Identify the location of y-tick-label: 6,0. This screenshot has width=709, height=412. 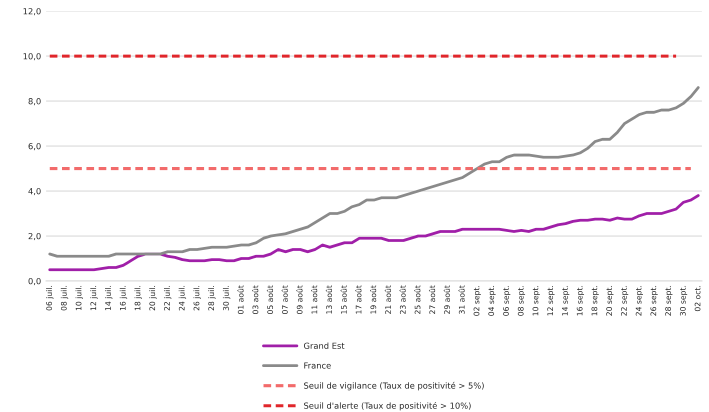
(34, 146).